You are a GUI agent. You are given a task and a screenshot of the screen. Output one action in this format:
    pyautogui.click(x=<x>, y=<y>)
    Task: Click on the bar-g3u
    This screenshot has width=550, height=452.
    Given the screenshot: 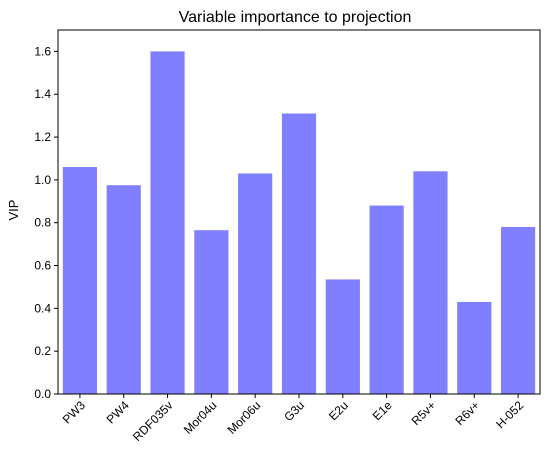 What is the action you would take?
    pyautogui.click(x=299, y=254)
    